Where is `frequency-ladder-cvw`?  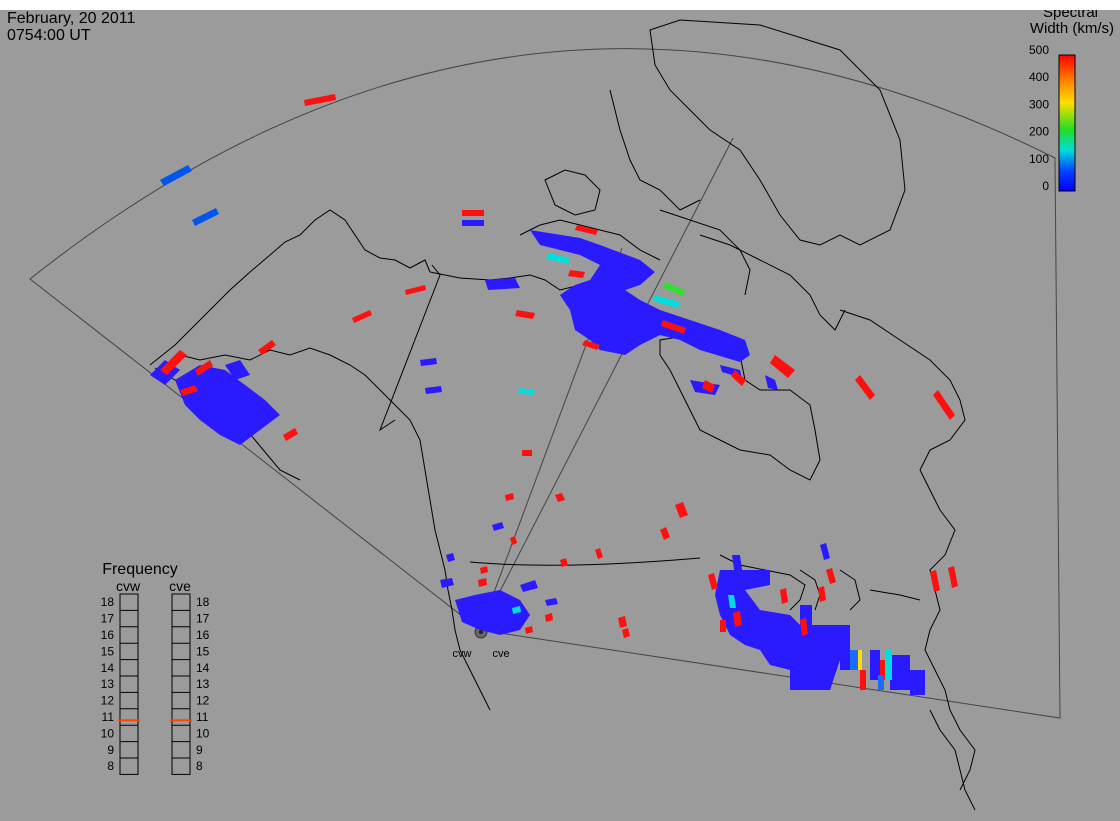 frequency-ladder-cvw is located at coordinates (129, 684).